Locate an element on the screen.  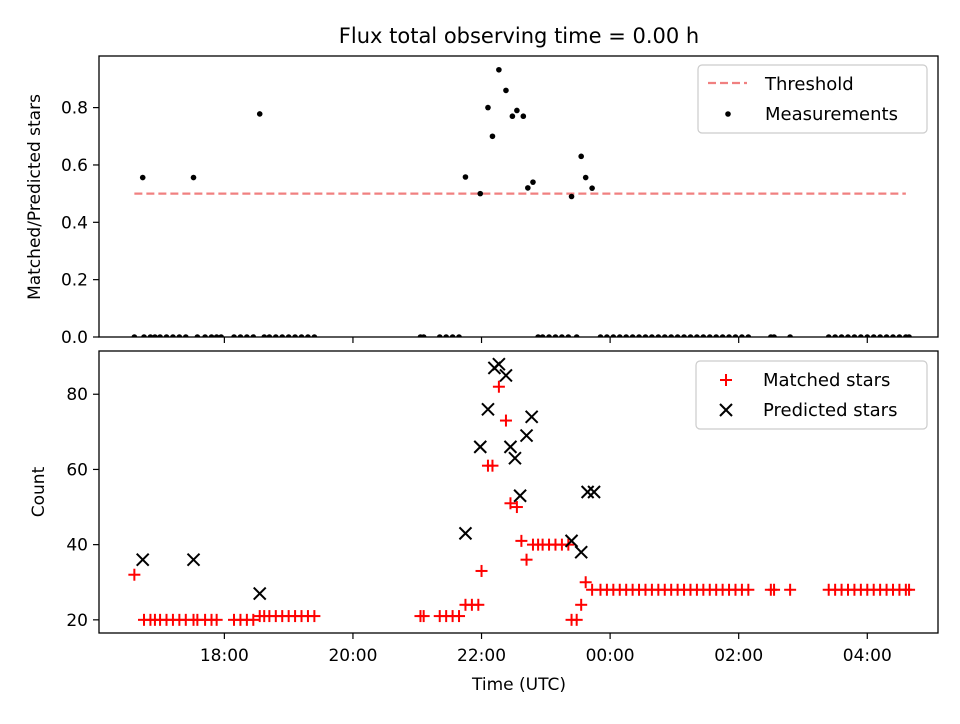
xtick-label: 20:00 is located at coordinates (352, 656).